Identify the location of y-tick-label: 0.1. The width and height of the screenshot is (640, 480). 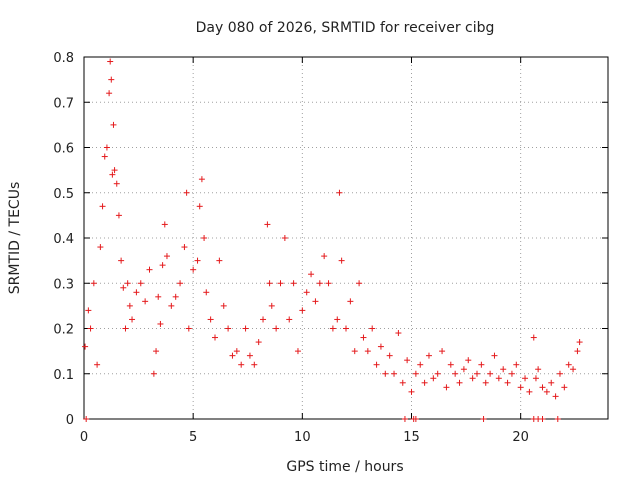
(63, 375).